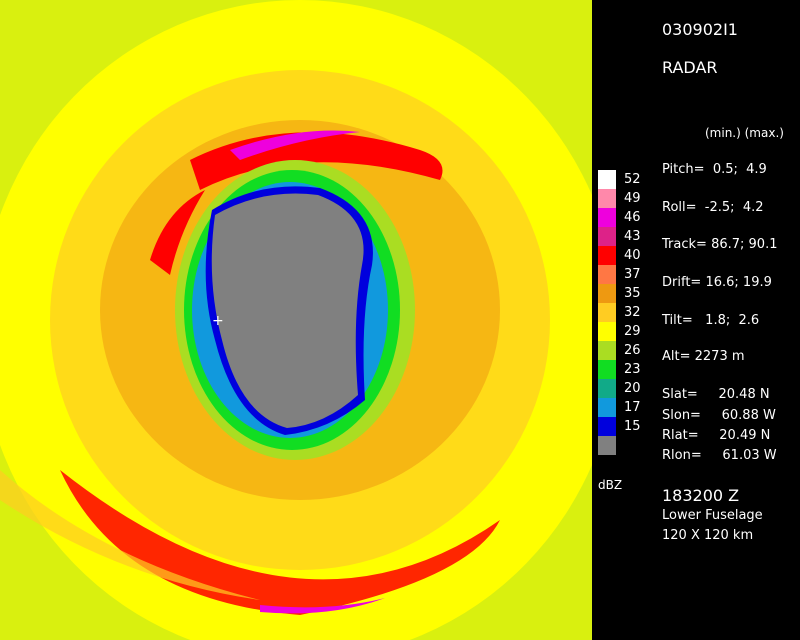 Image resolution: width=800 pixels, height=640 pixels. I want to click on antenna-label: Lower Fuselage, so click(712, 515).